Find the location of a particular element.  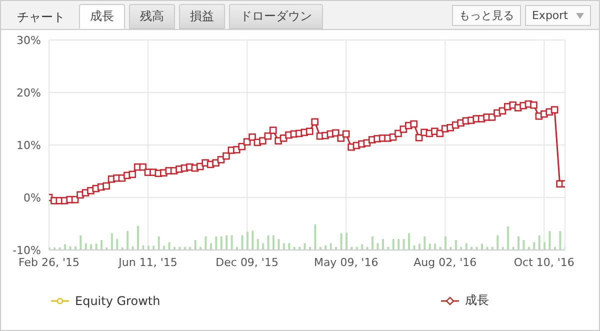

legend-label: Equity Growth is located at coordinates (117, 301).